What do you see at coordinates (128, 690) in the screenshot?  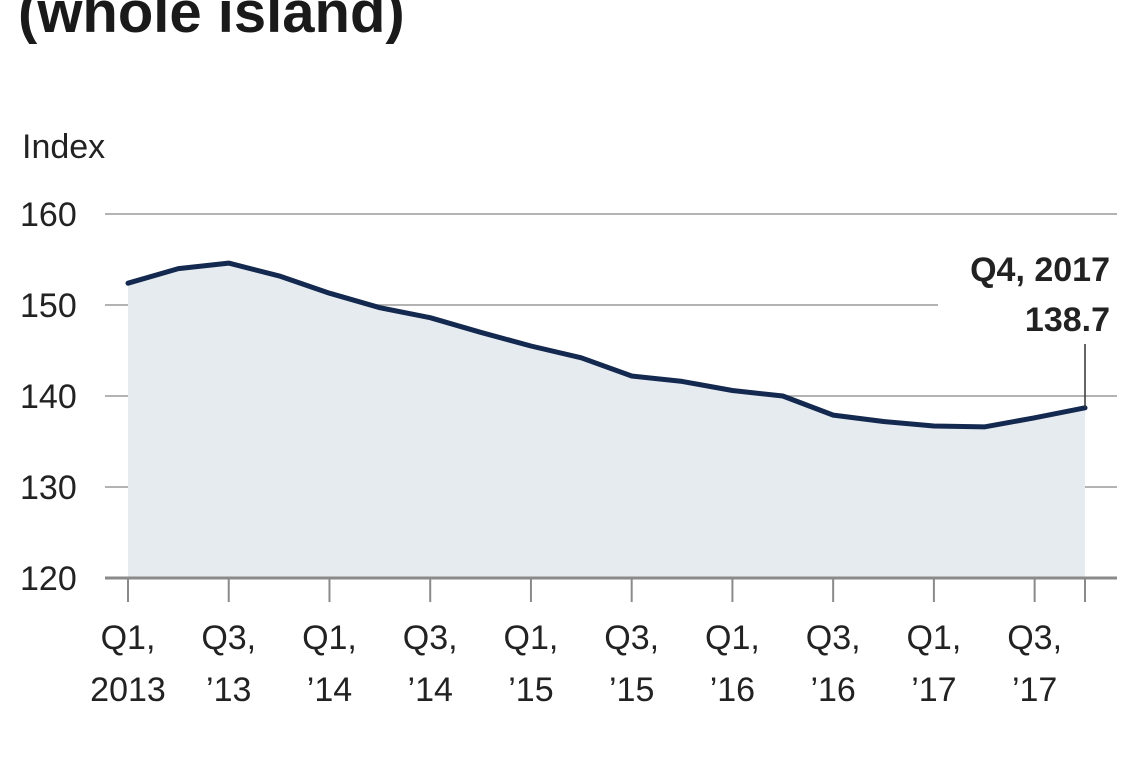 I see `x-tick-label: 2013` at bounding box center [128, 690].